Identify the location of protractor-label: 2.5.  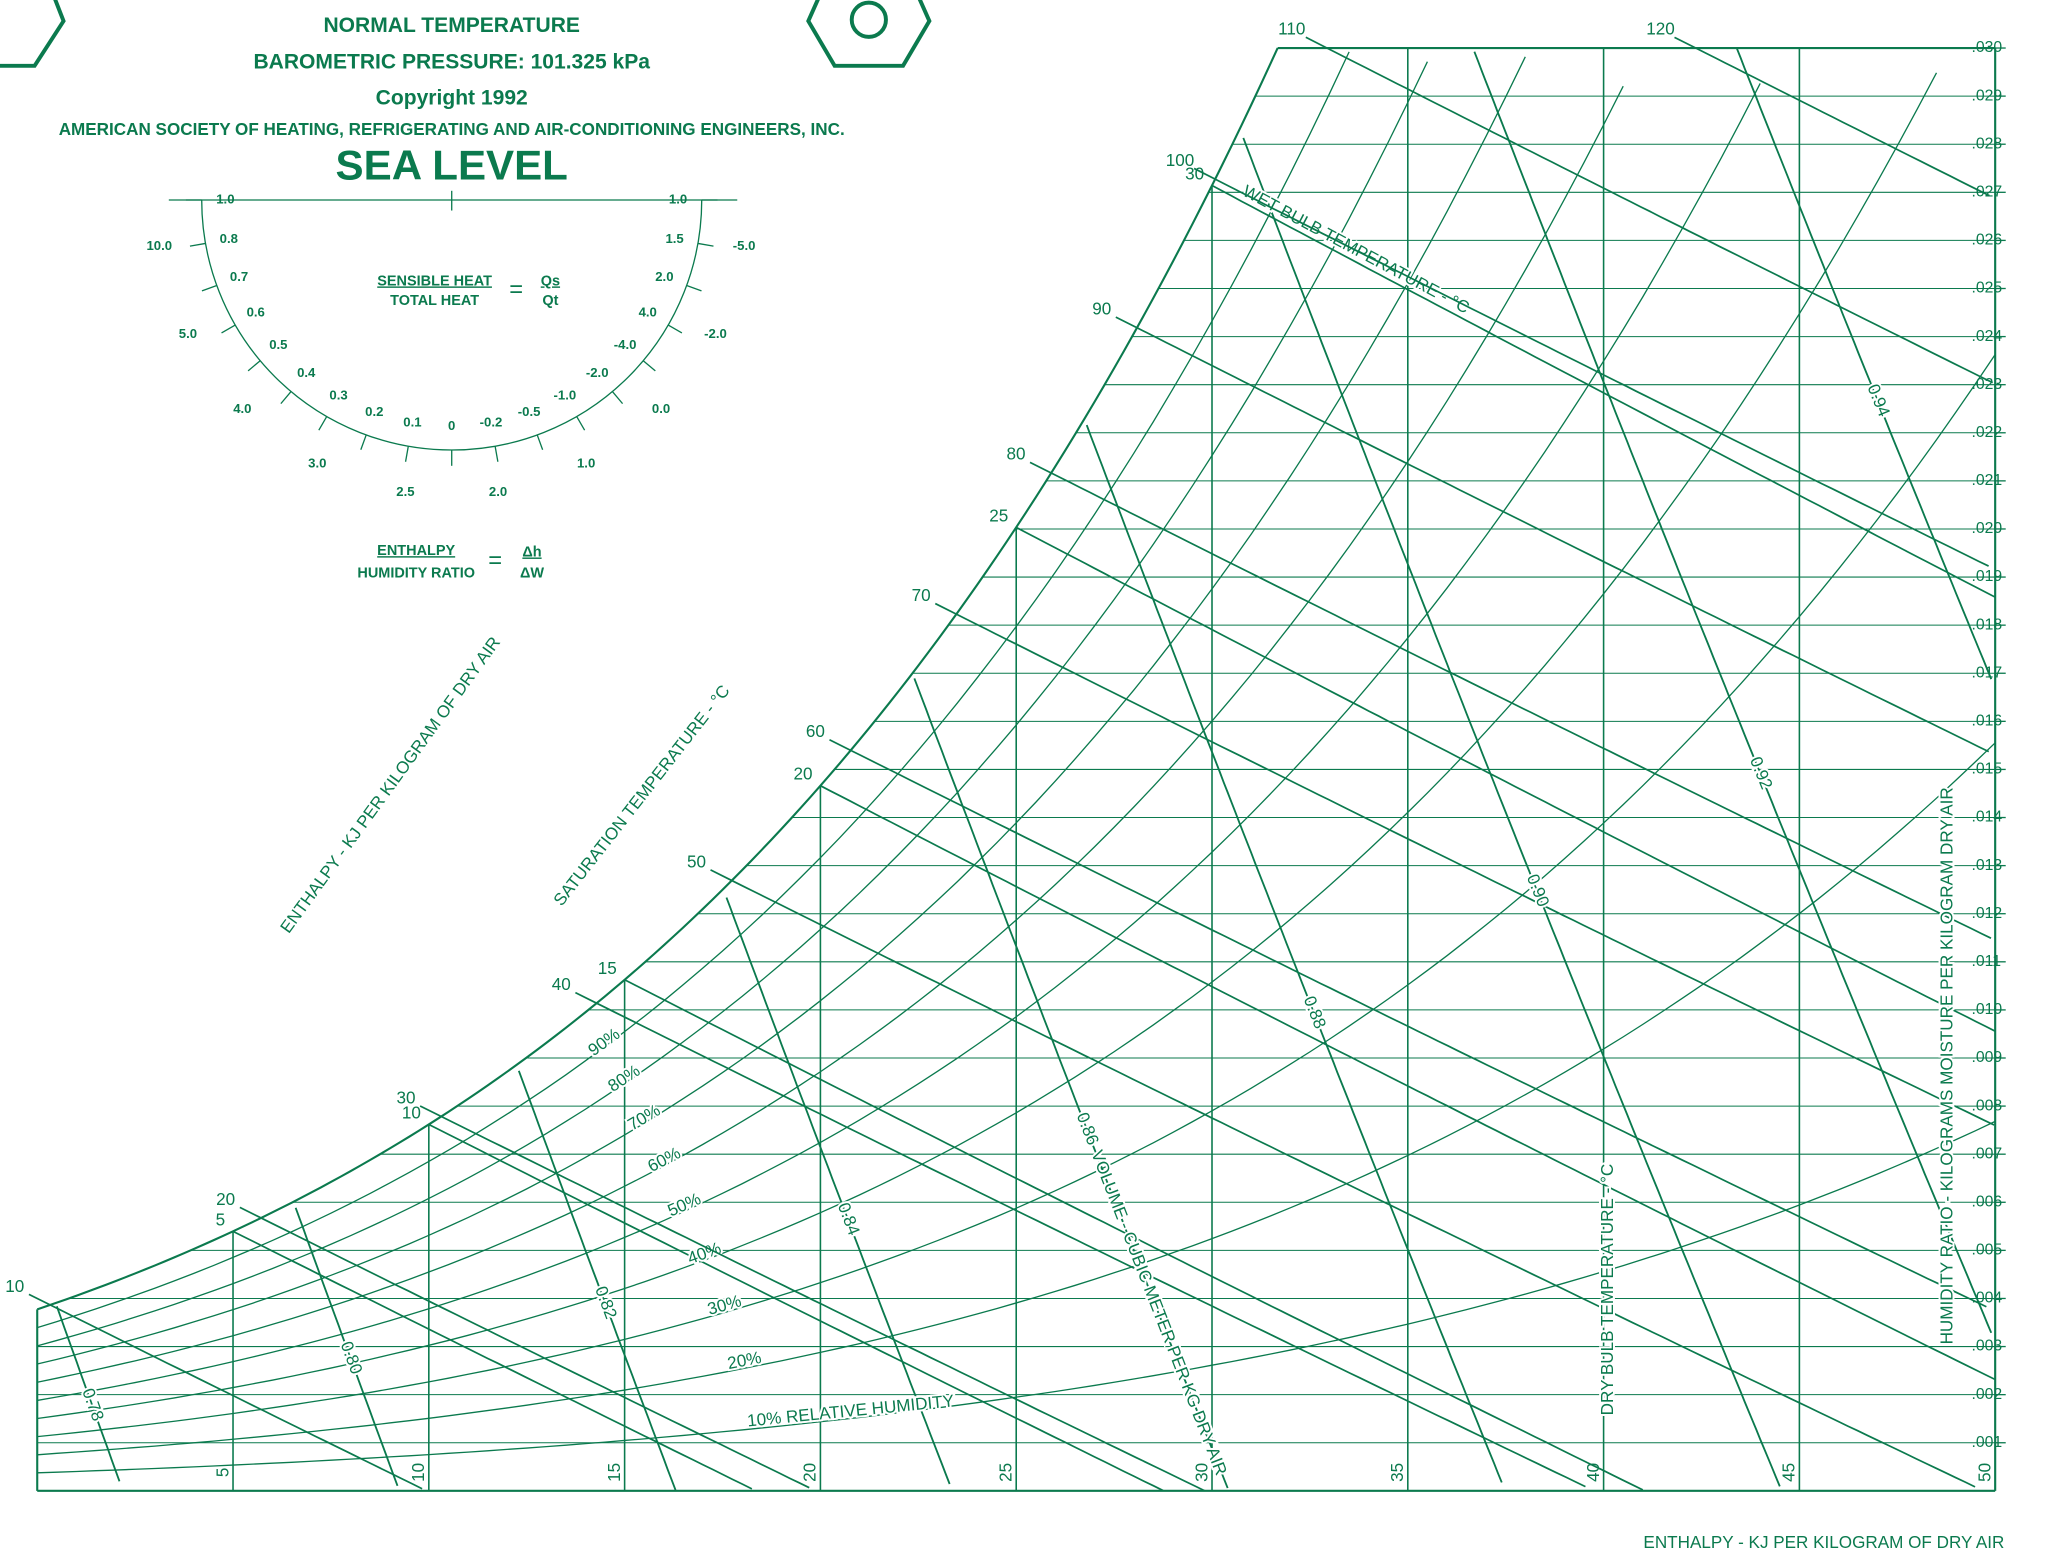
(405, 491).